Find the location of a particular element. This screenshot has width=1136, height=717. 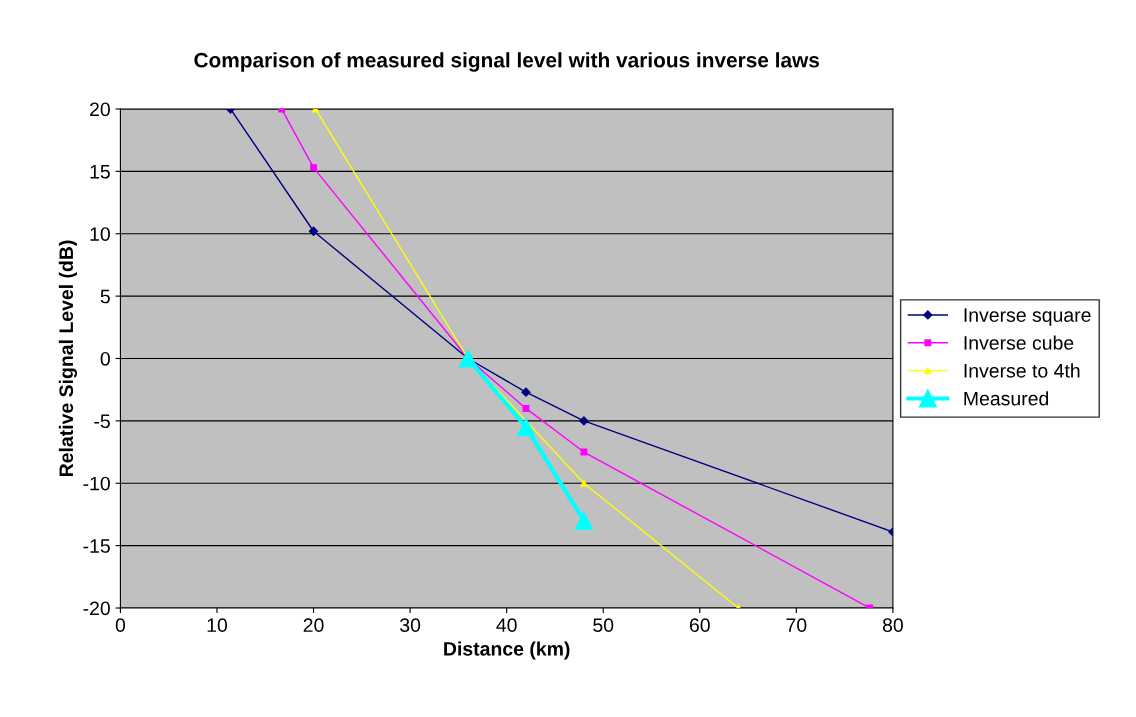

legend-label: Inverse cube is located at coordinates (1019, 342).